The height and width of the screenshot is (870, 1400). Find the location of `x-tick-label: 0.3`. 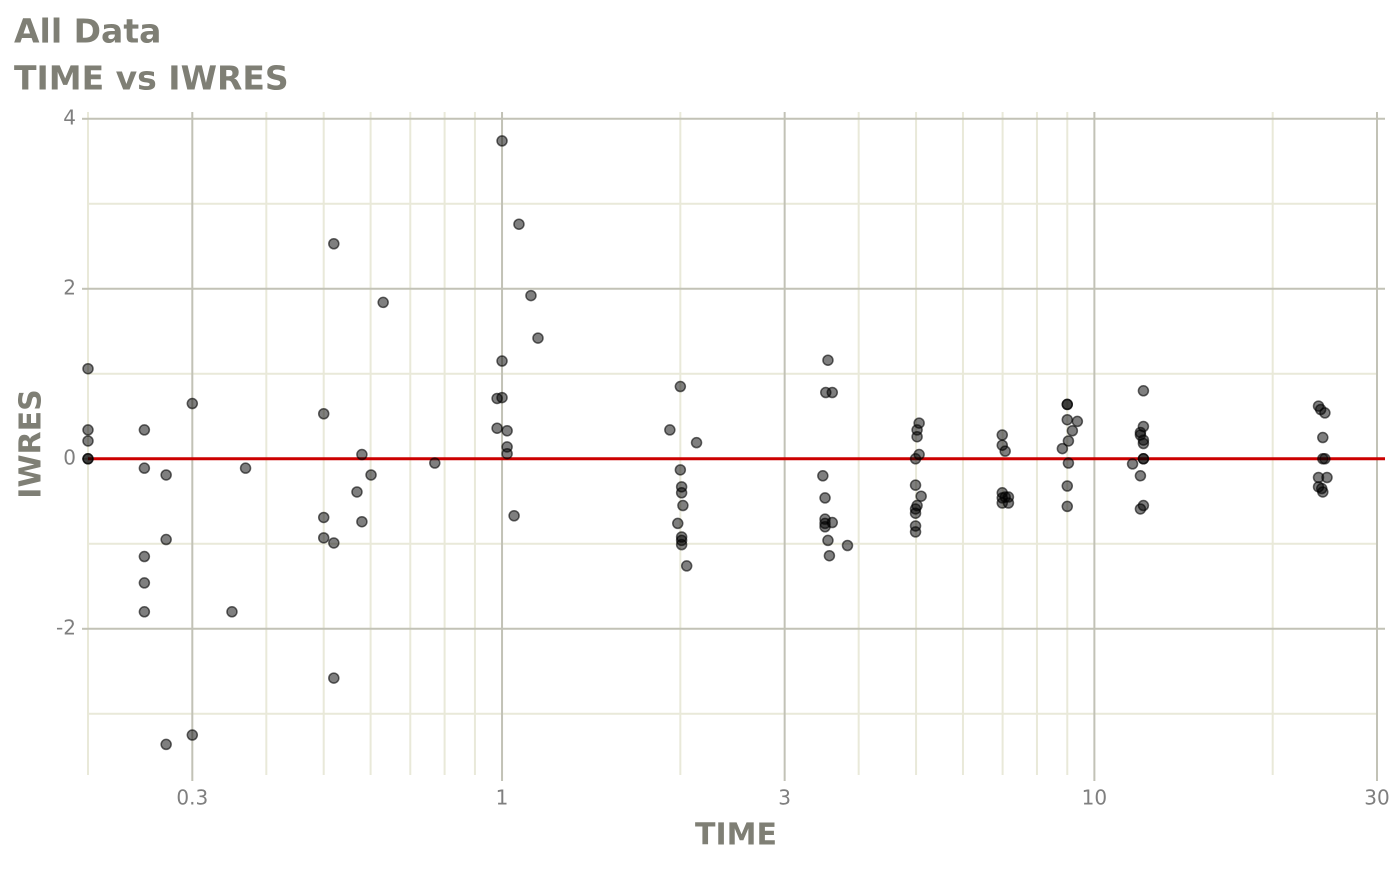

x-tick-label: 0.3 is located at coordinates (192, 798).